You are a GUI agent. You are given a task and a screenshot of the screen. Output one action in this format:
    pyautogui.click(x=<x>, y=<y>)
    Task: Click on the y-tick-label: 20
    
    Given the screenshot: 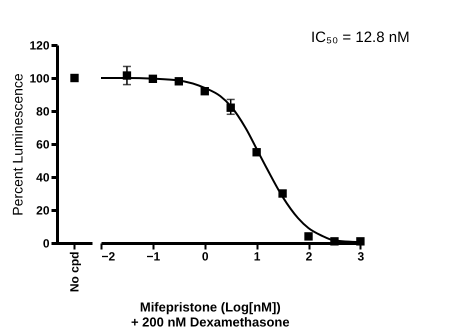 What is the action you would take?
    pyautogui.click(x=43, y=211)
    